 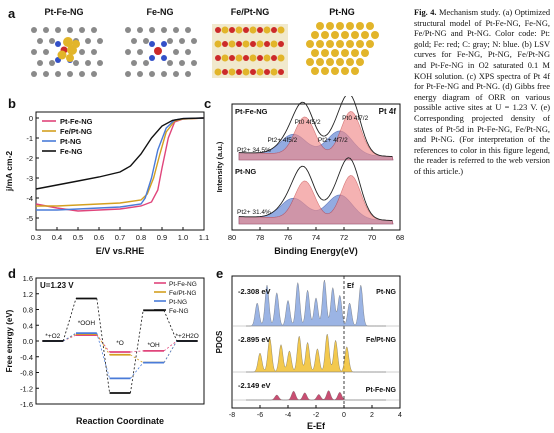 What do you see at coordinates (260, 237) in the screenshot?
I see `x-tick-label: 78` at bounding box center [260, 237].